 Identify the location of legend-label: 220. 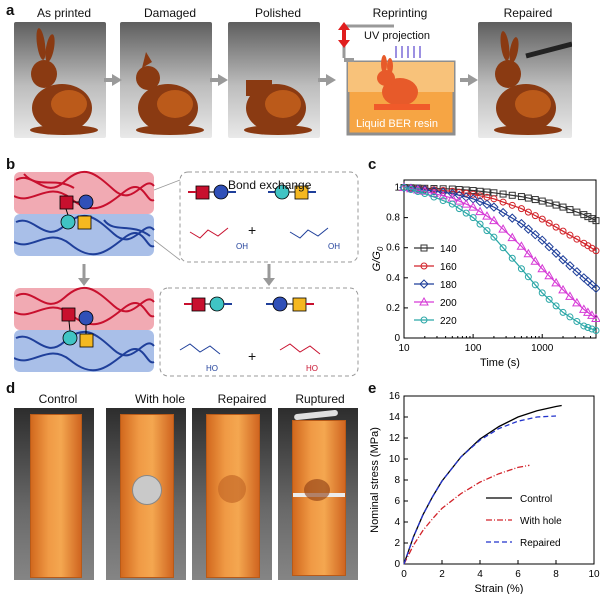
(448, 321).